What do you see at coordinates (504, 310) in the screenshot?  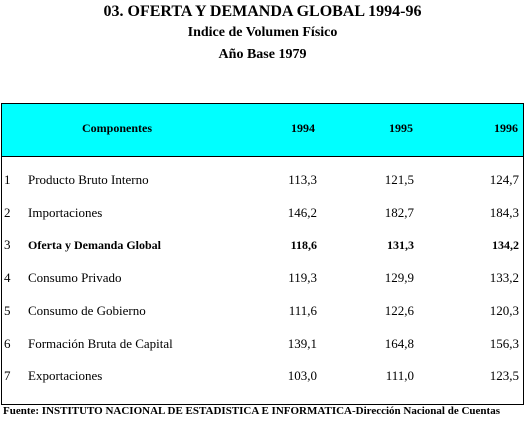 I see `cell-value: 120,3` at bounding box center [504, 310].